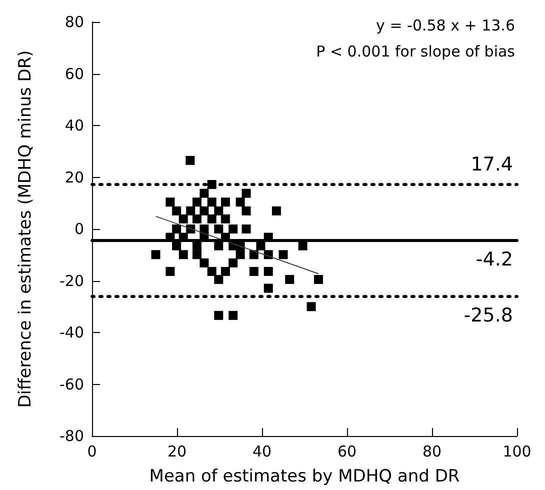 The width and height of the screenshot is (545, 490). Describe the element at coordinates (517, 451) in the screenshot. I see `x-tick-label: 100` at that location.